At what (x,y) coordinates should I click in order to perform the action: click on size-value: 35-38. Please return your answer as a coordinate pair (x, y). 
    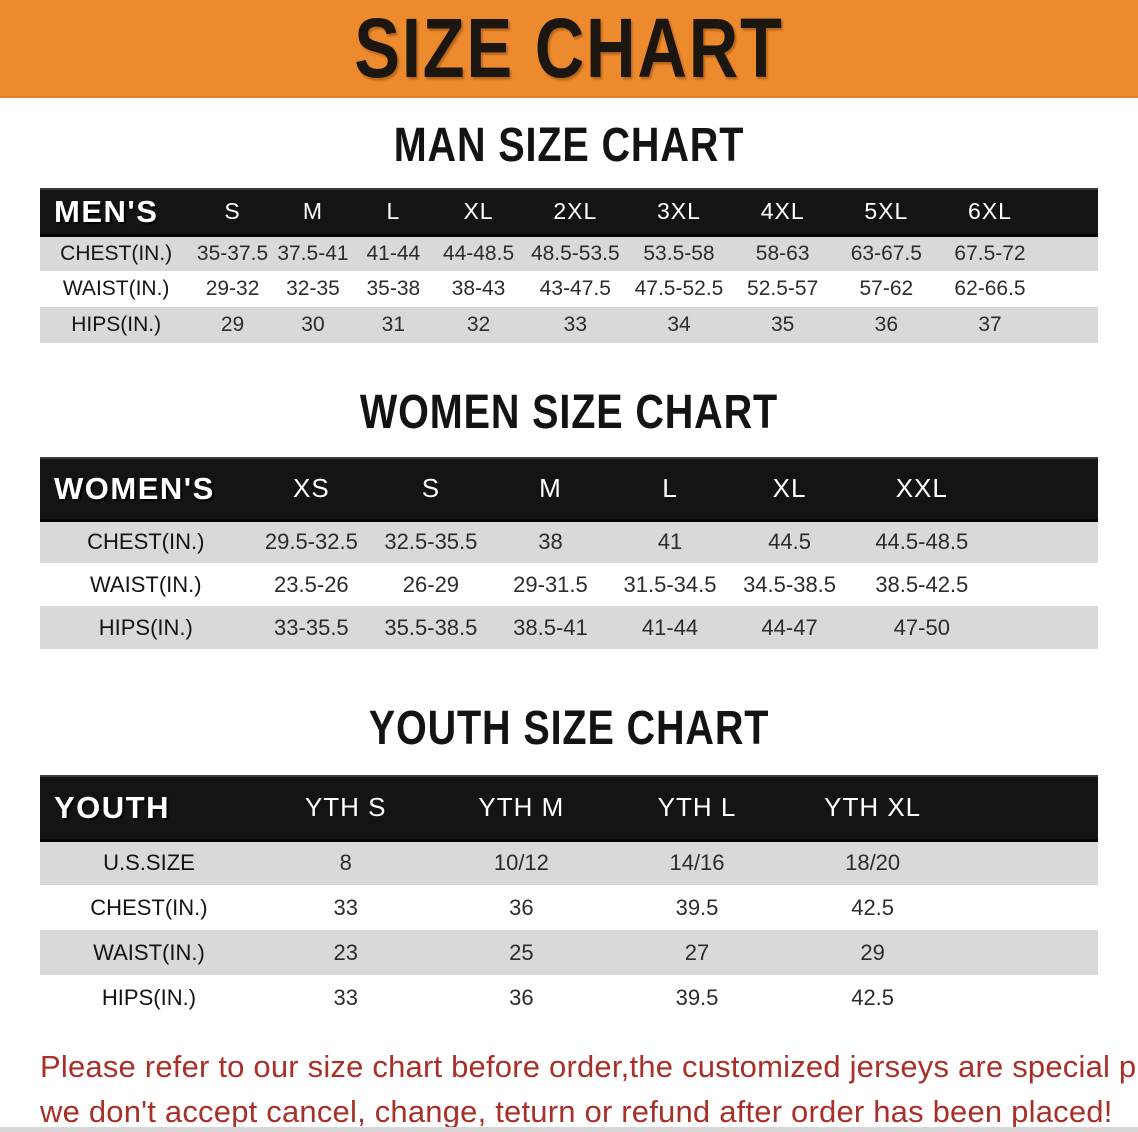
    Looking at the image, I should click on (393, 289).